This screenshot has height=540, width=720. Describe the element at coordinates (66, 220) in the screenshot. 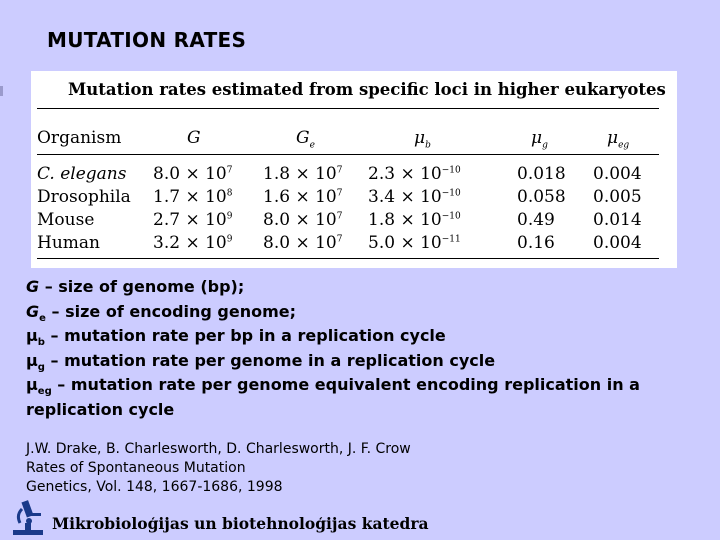

I see `organism-cell: Mouse` at that location.